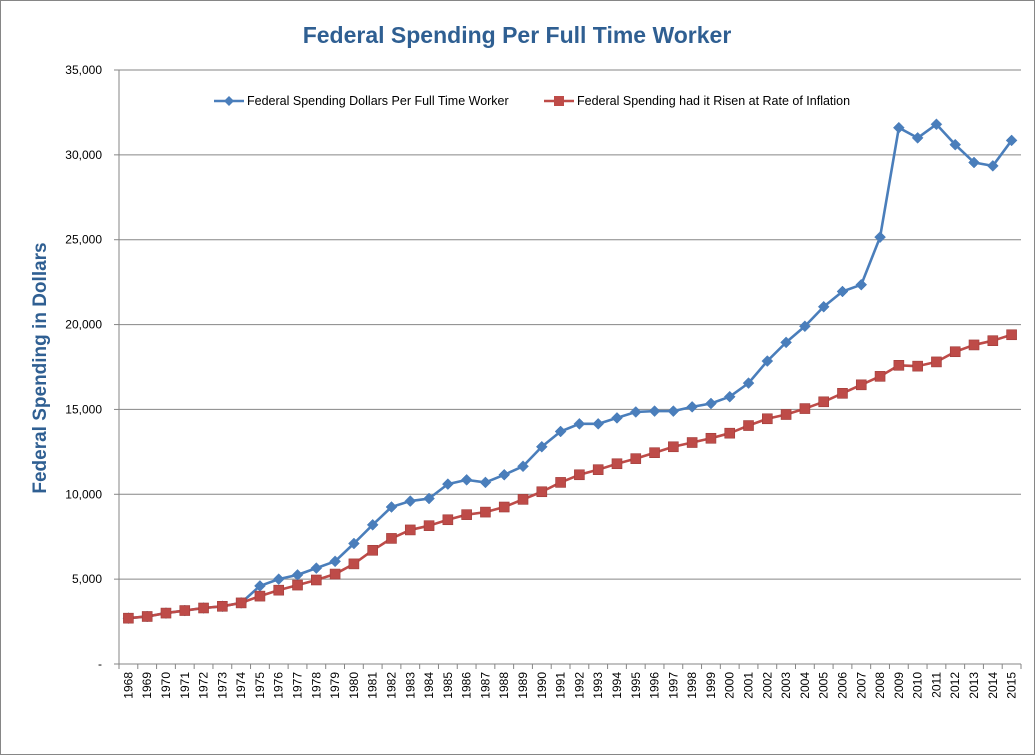  I want to click on x-tick-label: 1985, so click(448, 685).